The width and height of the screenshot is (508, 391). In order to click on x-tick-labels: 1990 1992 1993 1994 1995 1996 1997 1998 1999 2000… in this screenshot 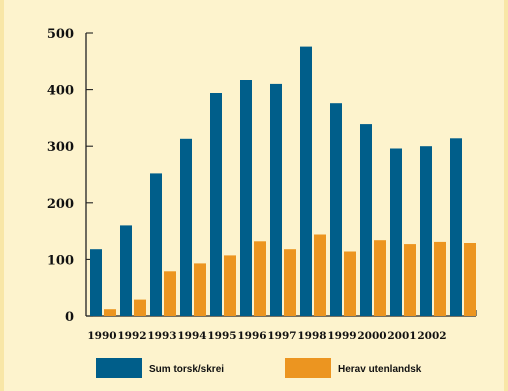, I will do `click(266, 336)`.